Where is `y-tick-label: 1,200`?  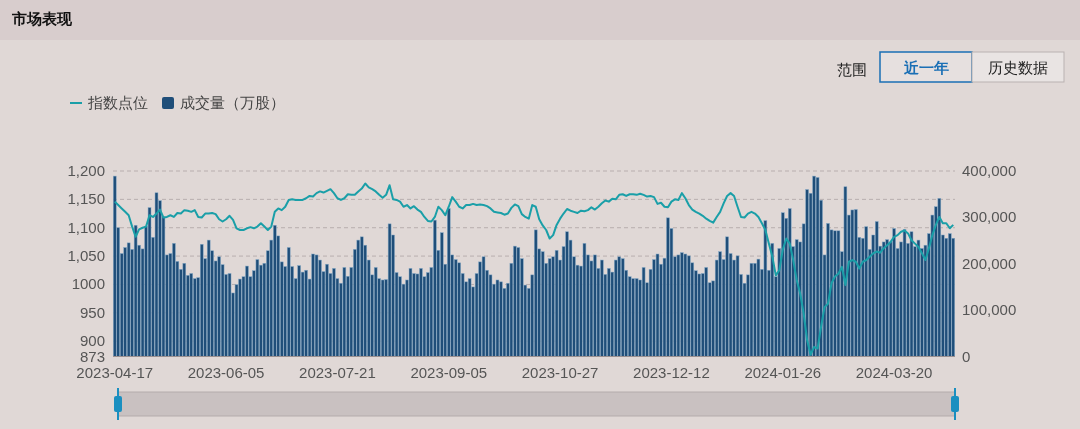
y-tick-label: 1,200 is located at coordinates (86, 170).